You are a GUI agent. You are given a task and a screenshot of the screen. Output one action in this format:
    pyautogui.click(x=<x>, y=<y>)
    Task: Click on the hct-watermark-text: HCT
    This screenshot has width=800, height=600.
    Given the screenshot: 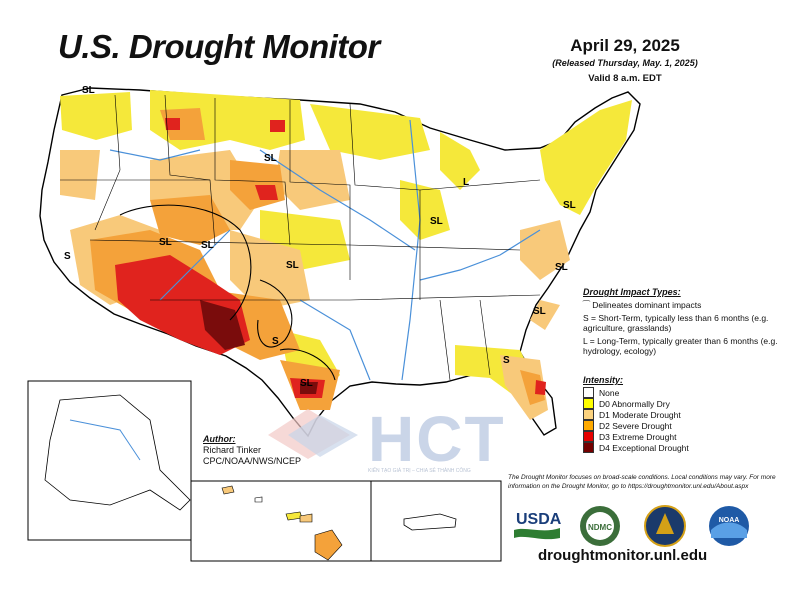 What is the action you would take?
    pyautogui.click(x=437, y=439)
    